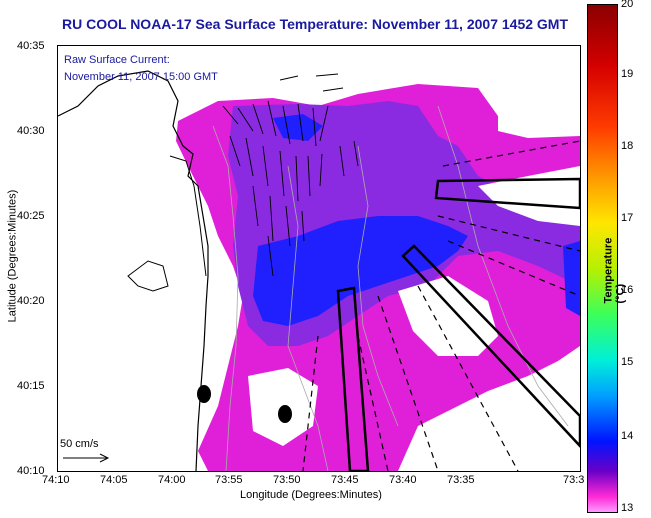 The image size is (651, 518). What do you see at coordinates (31, 386) in the screenshot?
I see `y-tick-label: 40:15` at bounding box center [31, 386].